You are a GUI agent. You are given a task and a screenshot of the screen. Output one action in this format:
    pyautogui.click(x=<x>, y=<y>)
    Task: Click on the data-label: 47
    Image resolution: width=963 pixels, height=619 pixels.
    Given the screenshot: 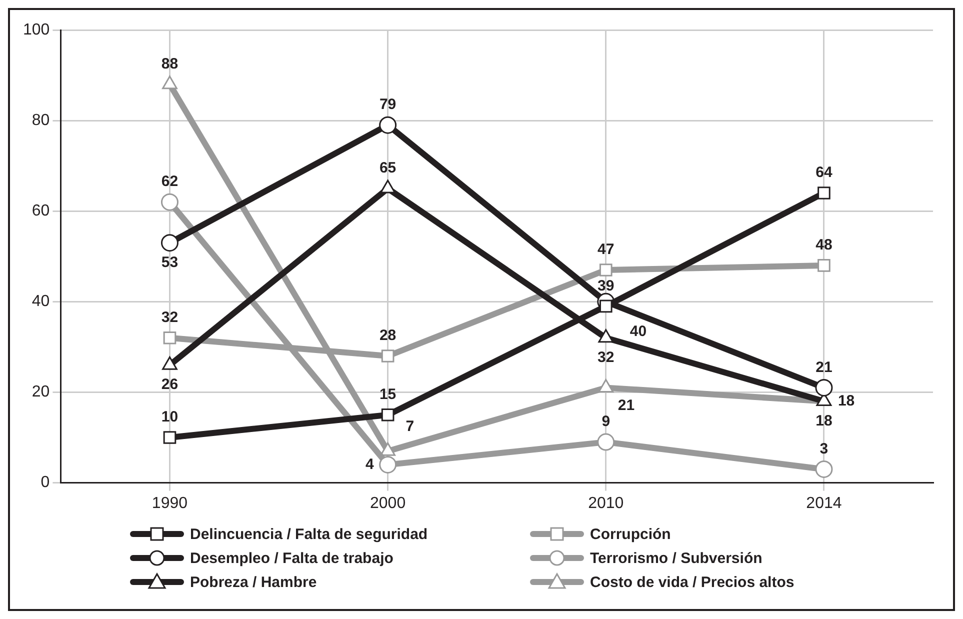 What is the action you would take?
    pyautogui.click(x=606, y=249)
    